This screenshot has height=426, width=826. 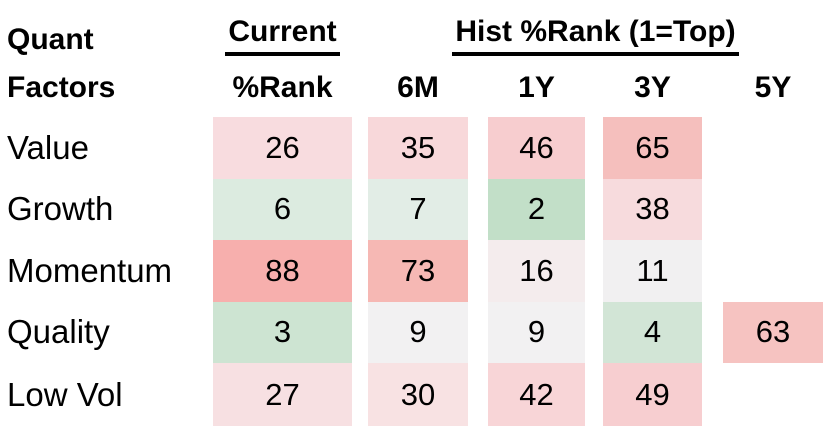 I want to click on current-group-header: Current, so click(x=282, y=29).